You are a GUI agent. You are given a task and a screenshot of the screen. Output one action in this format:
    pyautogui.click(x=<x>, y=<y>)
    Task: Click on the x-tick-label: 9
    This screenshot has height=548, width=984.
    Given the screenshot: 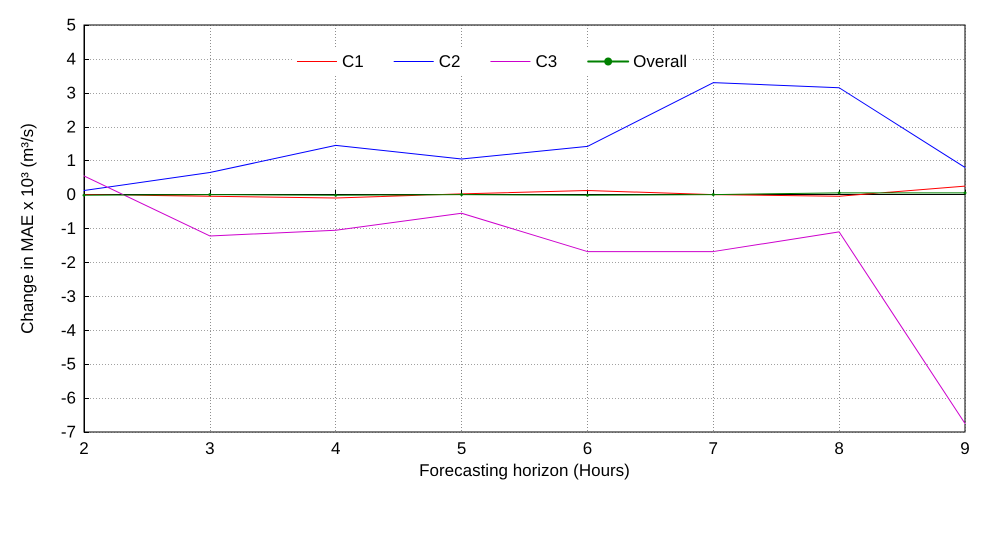 What is the action you would take?
    pyautogui.click(x=965, y=448)
    